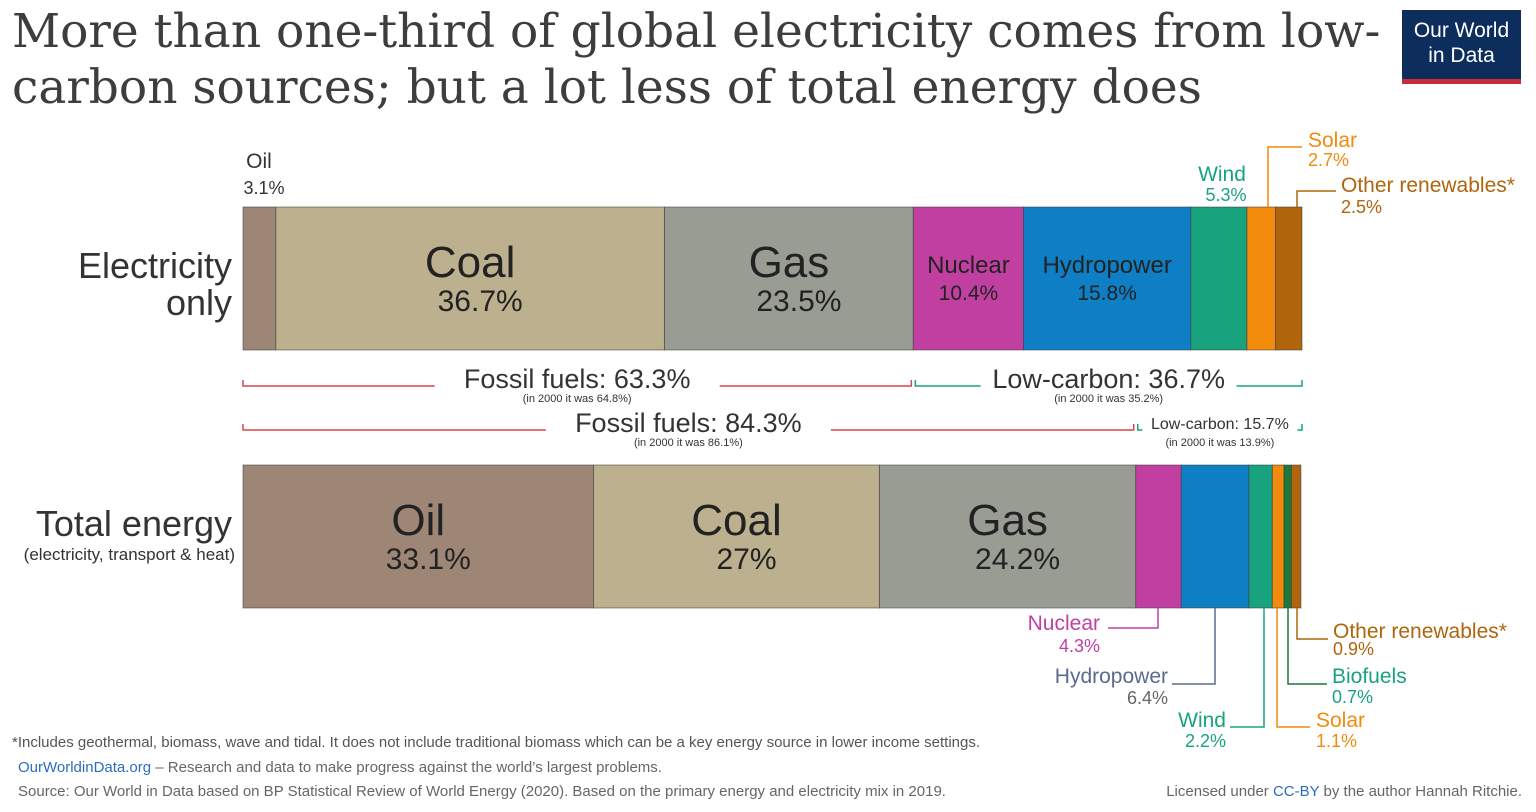  Describe the element at coordinates (1340, 720) in the screenshot. I see `outside-name-2-solar: Solar` at that location.